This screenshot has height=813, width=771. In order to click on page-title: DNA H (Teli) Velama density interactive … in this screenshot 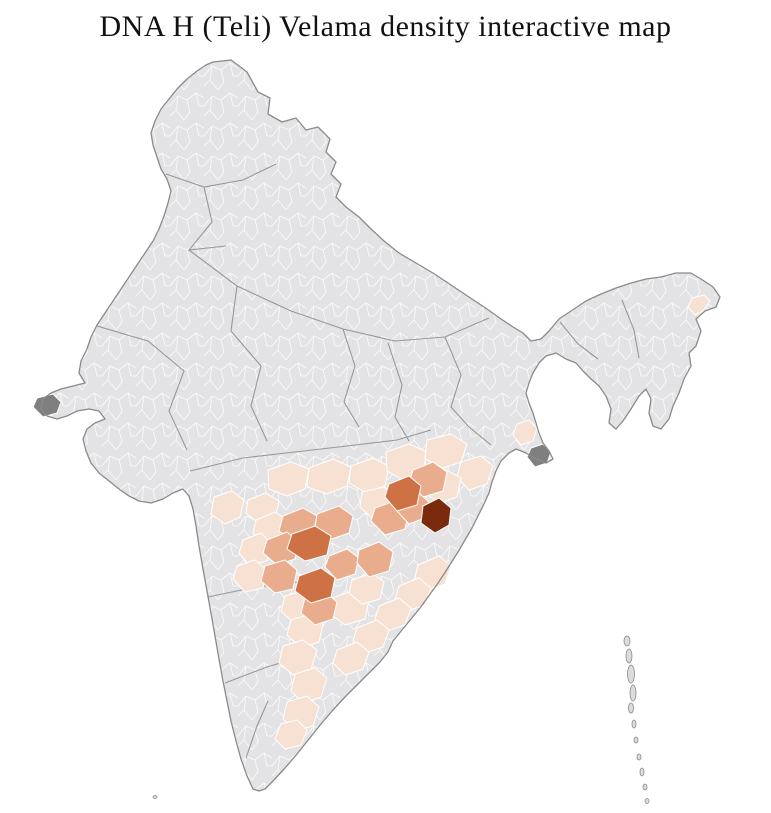, I will do `click(385, 26)`.